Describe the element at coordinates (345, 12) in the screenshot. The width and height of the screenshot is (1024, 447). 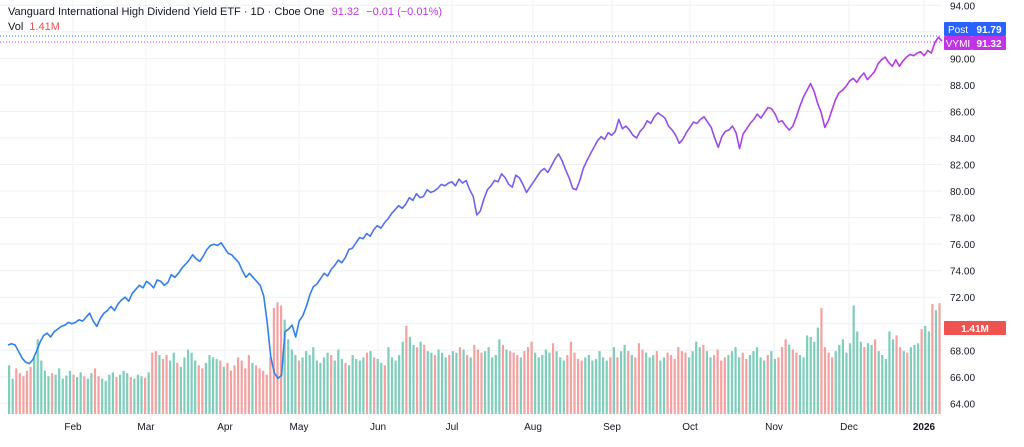
I see `last-price: 91.32` at that location.